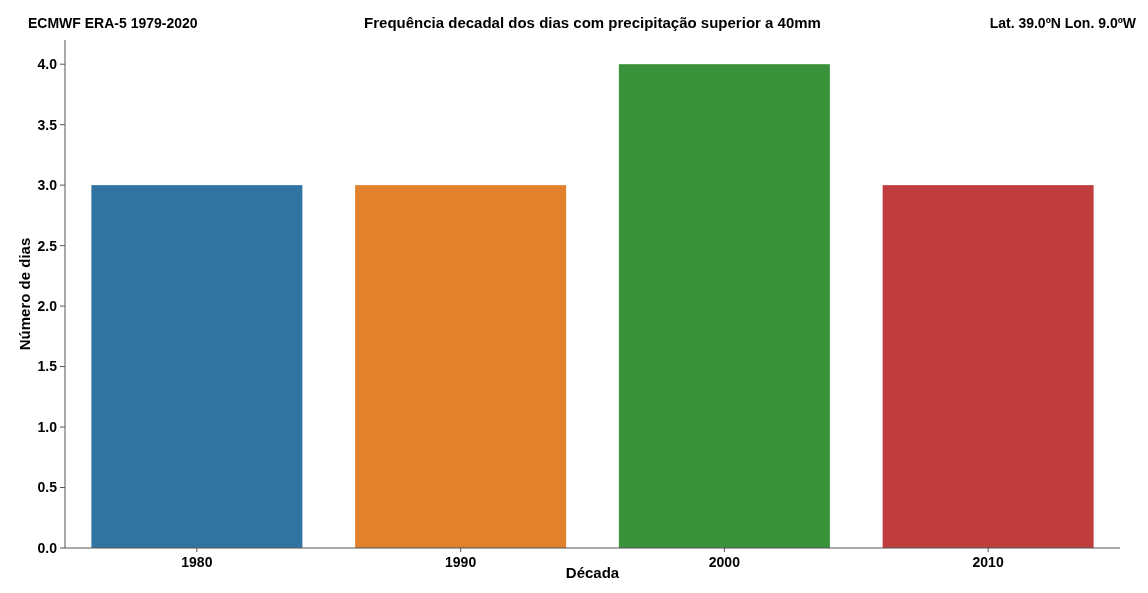 The width and height of the screenshot is (1148, 593). Describe the element at coordinates (47, 185) in the screenshot. I see `y-tick-label: 3.0` at that location.